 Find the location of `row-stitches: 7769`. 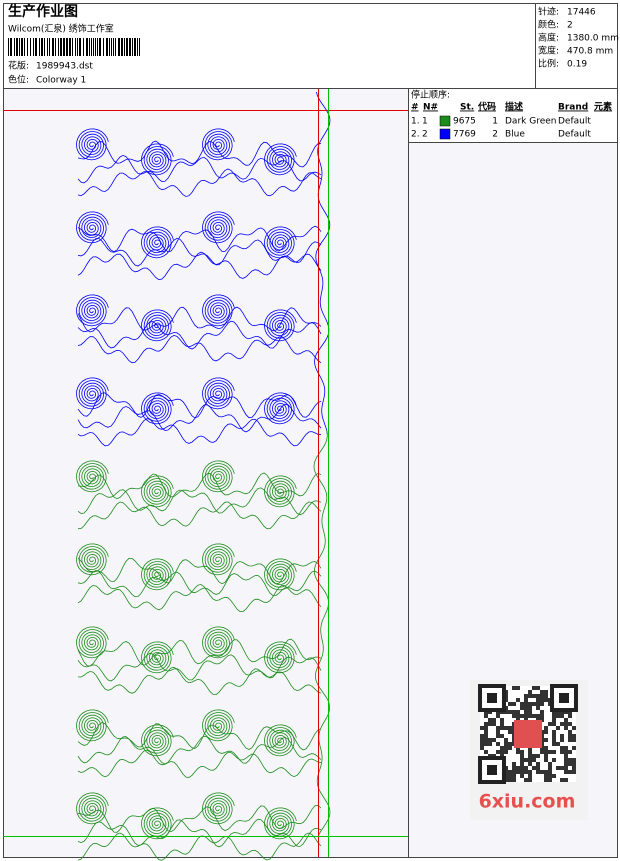

row-stitches: 7769 is located at coordinates (464, 135).